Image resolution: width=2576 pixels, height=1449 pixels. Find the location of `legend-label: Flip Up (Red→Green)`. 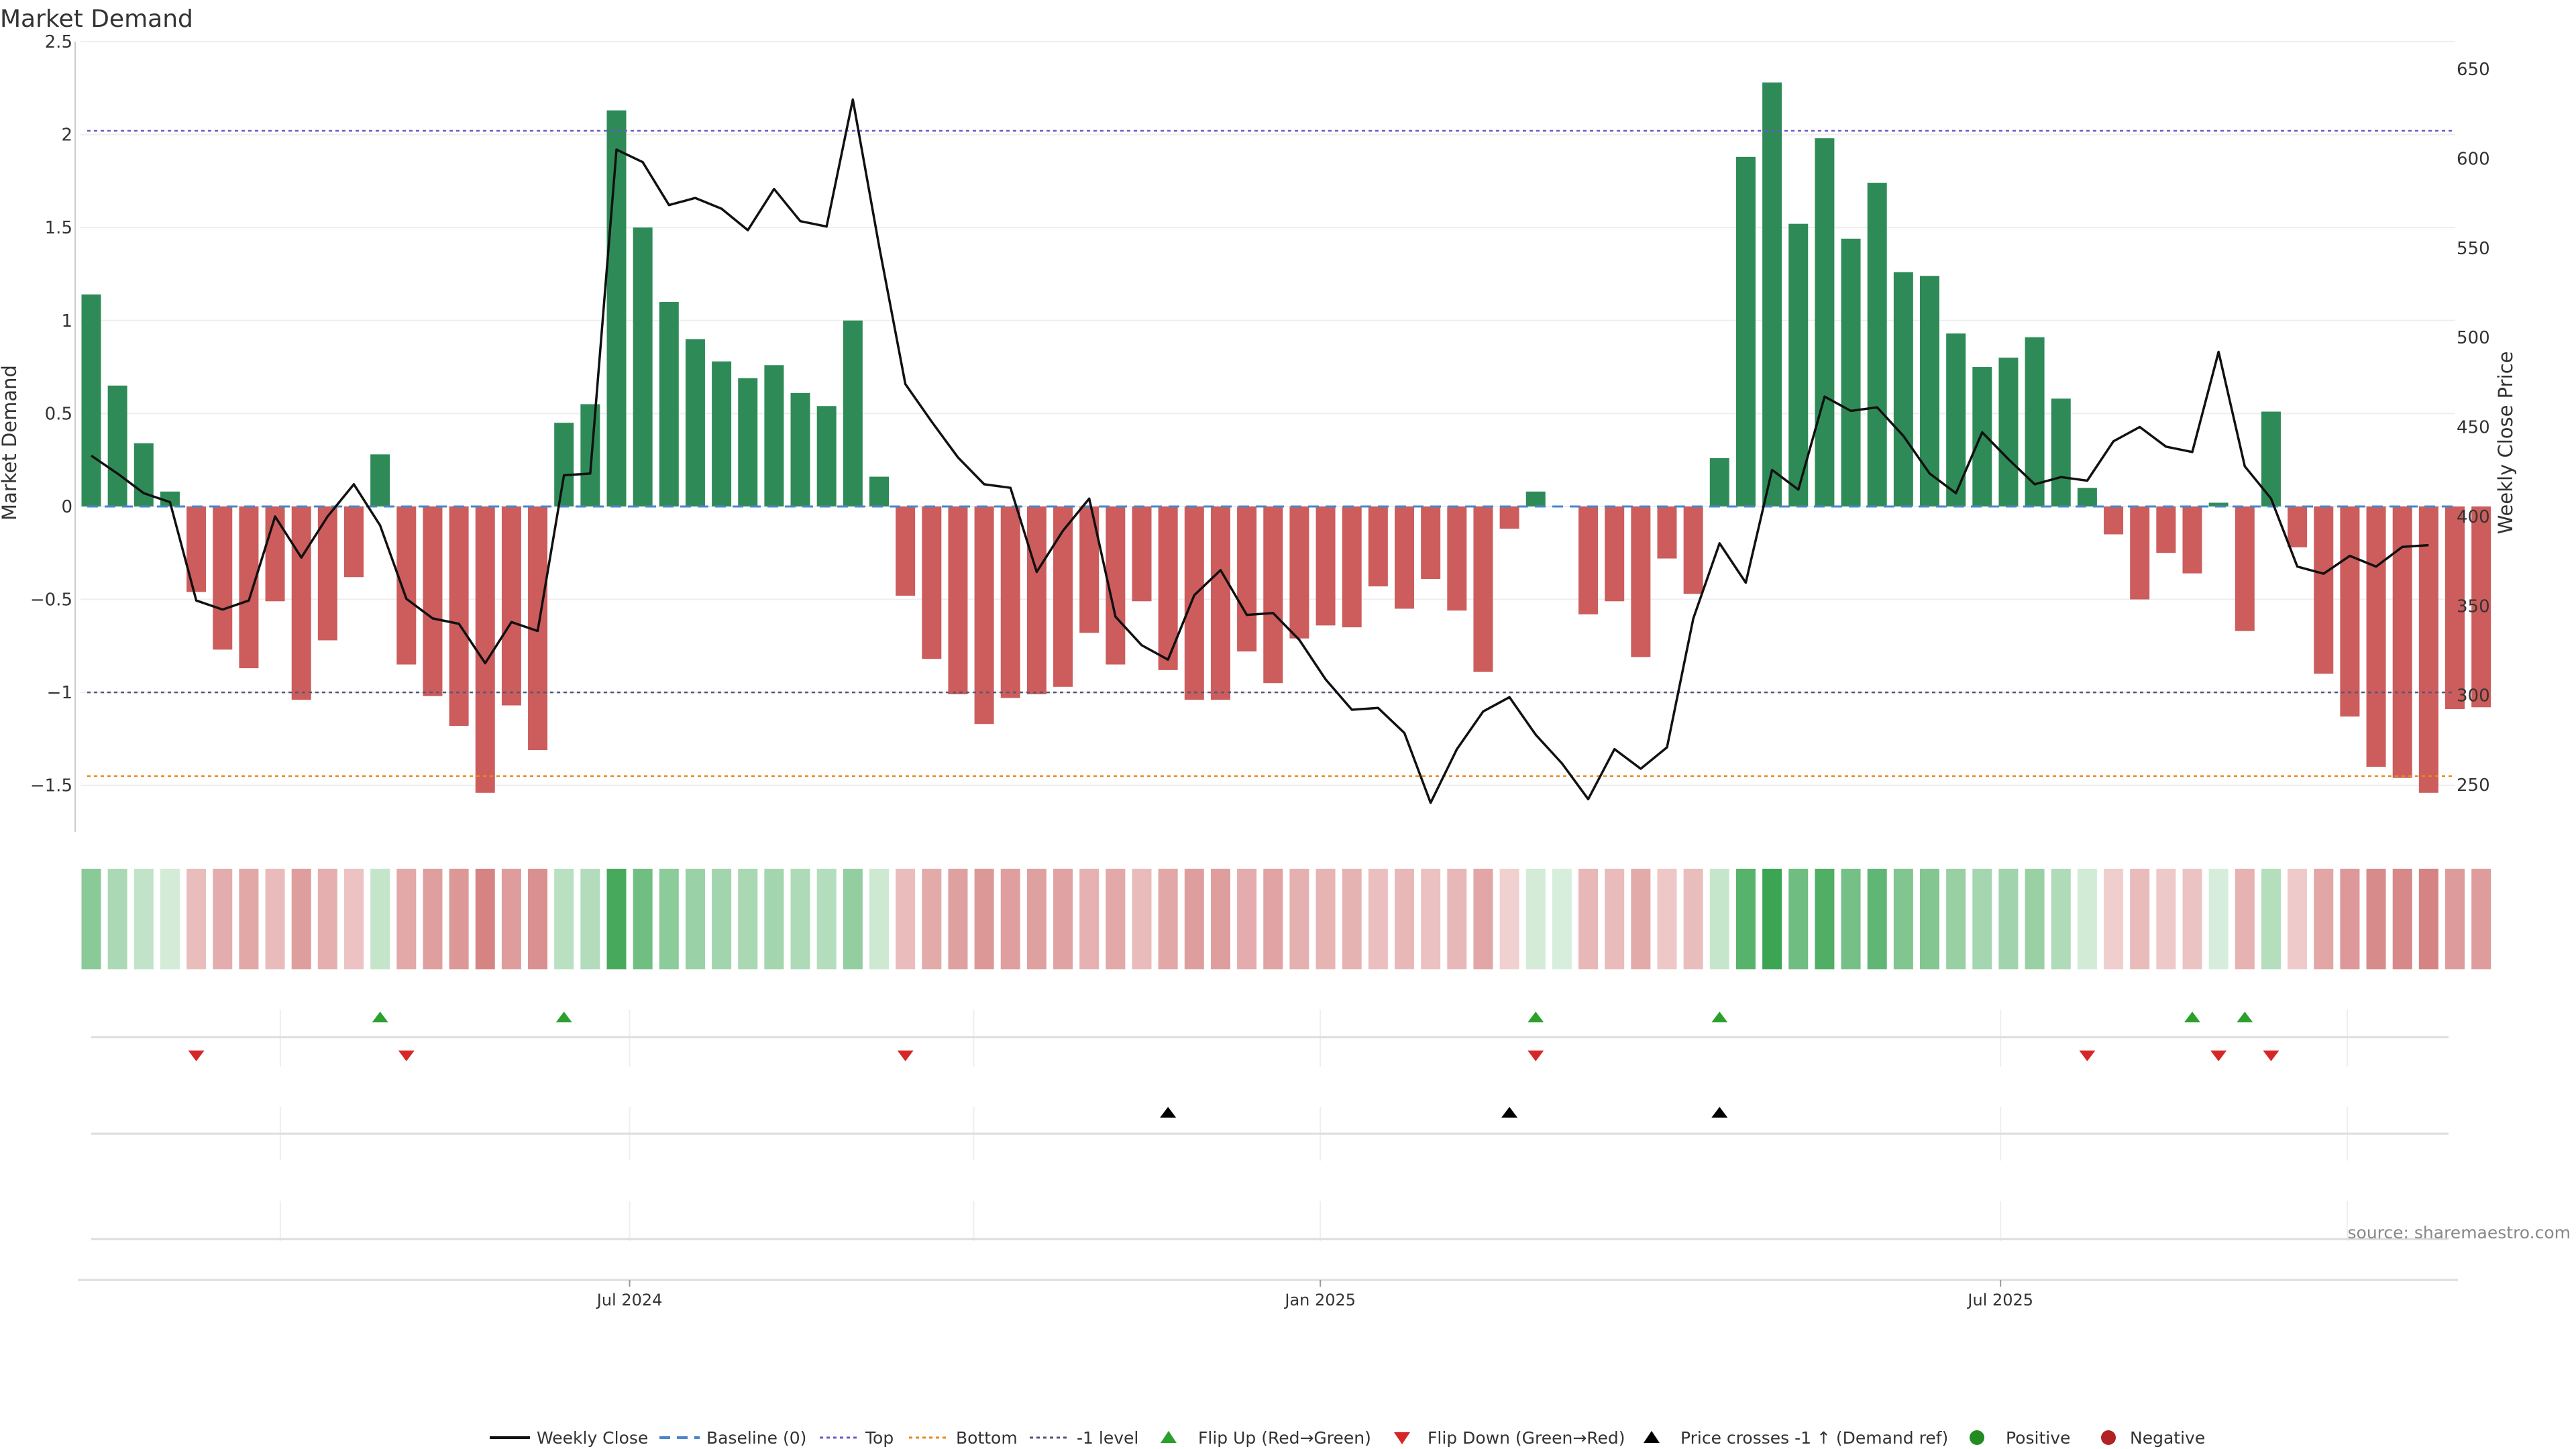

legend-label: Flip Up (Red→Green) is located at coordinates (1284, 1438).